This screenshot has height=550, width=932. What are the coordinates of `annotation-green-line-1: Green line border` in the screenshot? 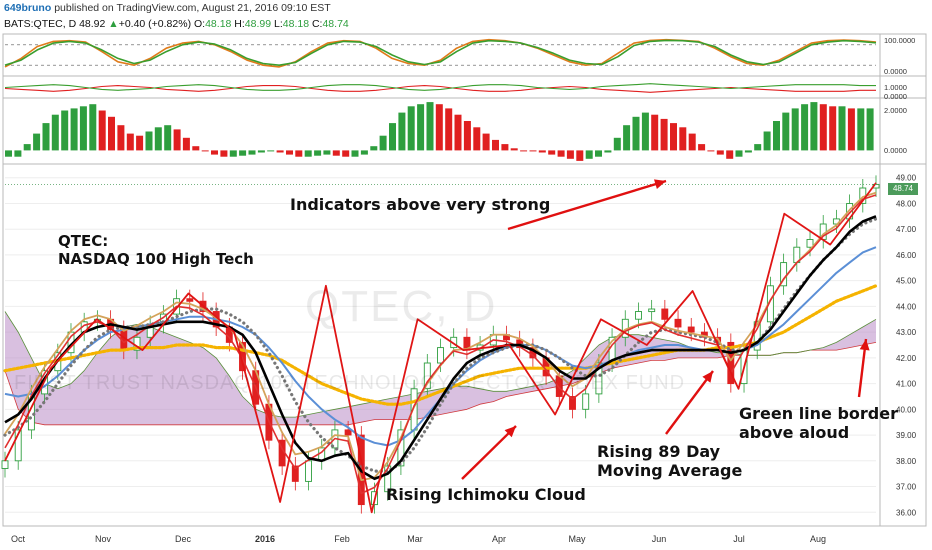 It's located at (818, 413).